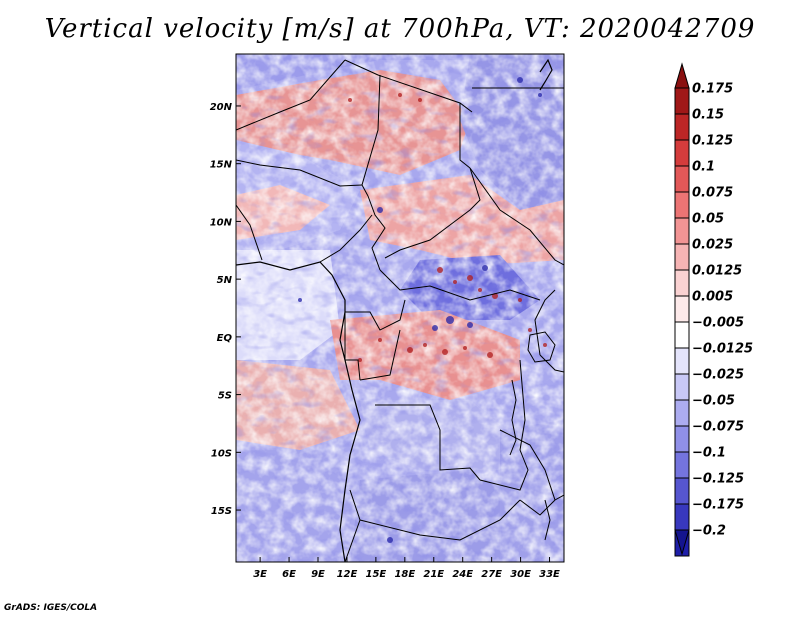 This screenshot has width=800, height=618. What do you see at coordinates (717, 271) in the screenshot?
I see `colorbar-label: 0.0125` at bounding box center [717, 271].